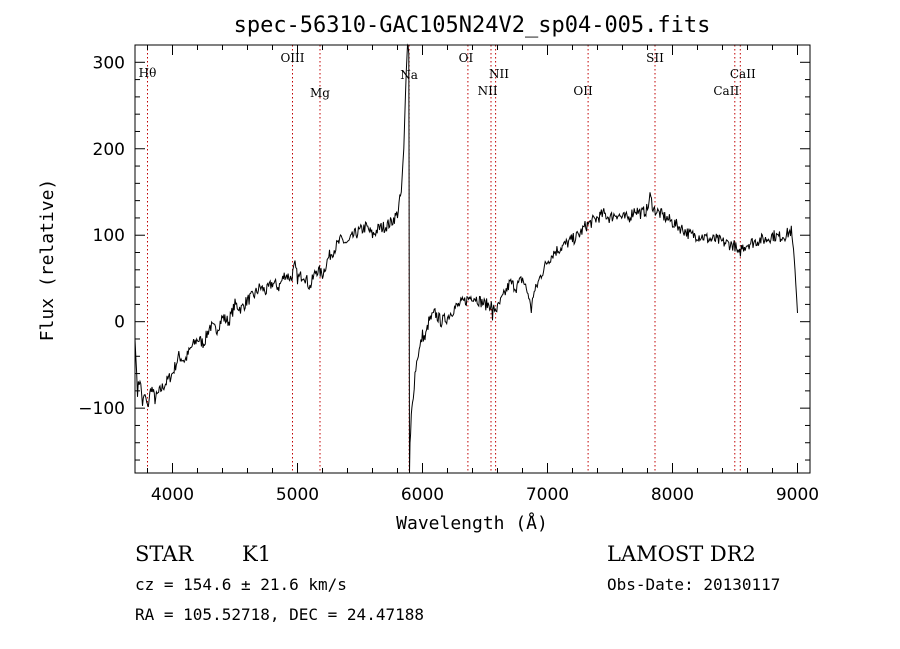 This screenshot has width=900, height=649. What do you see at coordinates (297, 495) in the screenshot?
I see `x-tick-label: 5000` at bounding box center [297, 495].